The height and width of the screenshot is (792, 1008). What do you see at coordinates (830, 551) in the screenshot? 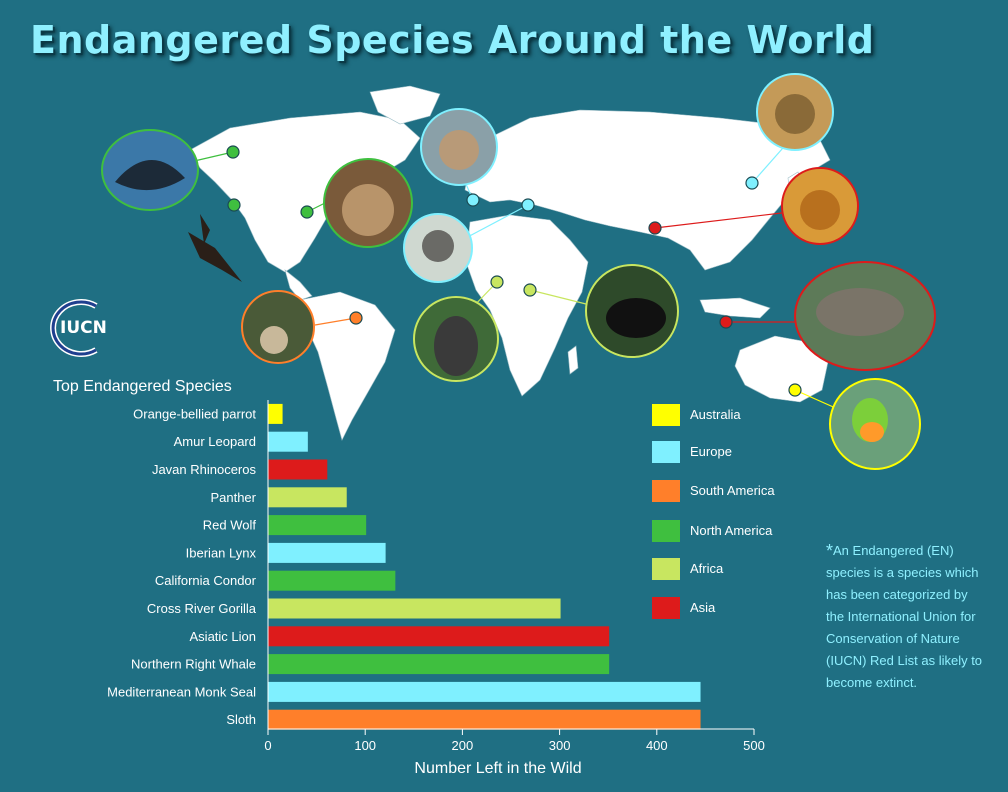
I see `footnote-star: *` at bounding box center [830, 551].